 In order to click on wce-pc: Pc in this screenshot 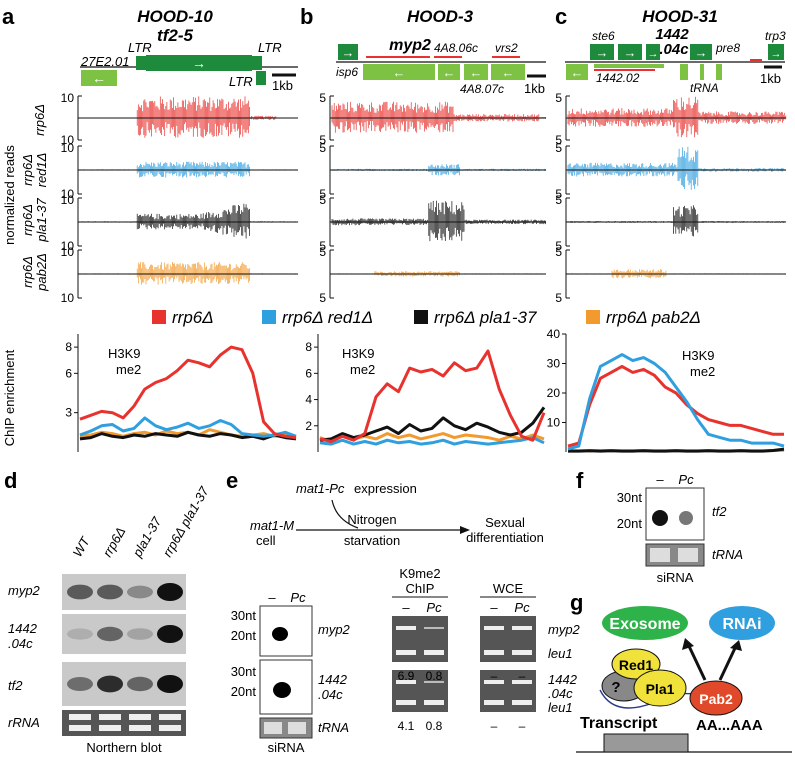, I will do `click(522, 607)`.